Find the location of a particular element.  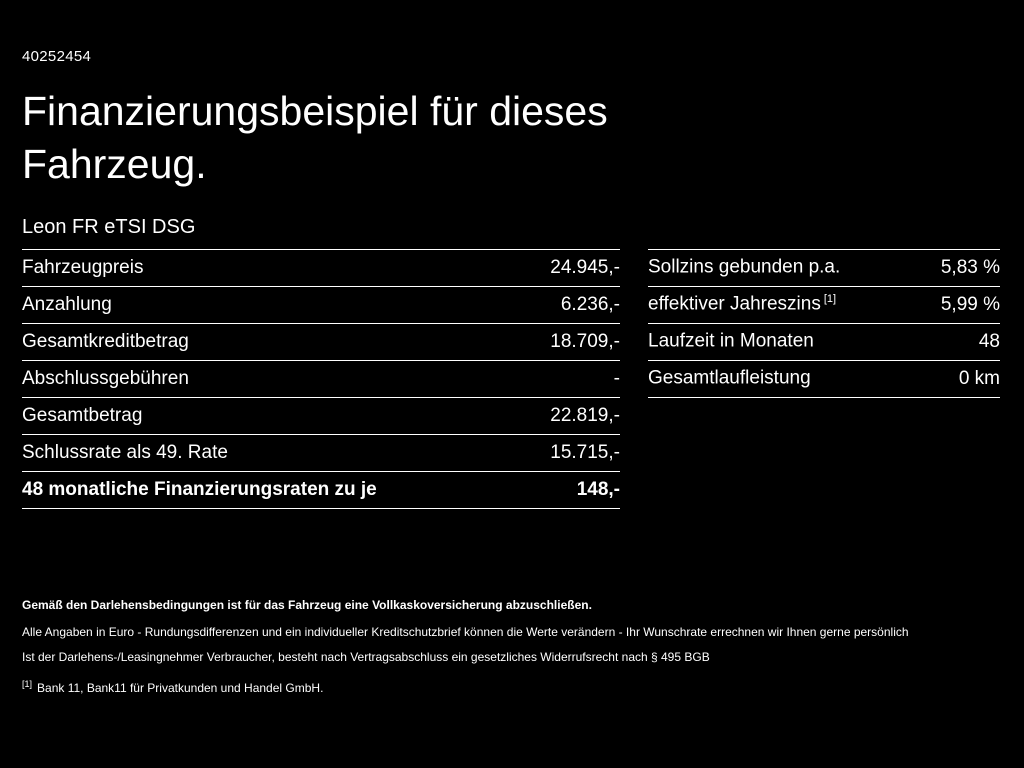

row-value: 6.236,- is located at coordinates (590, 304).